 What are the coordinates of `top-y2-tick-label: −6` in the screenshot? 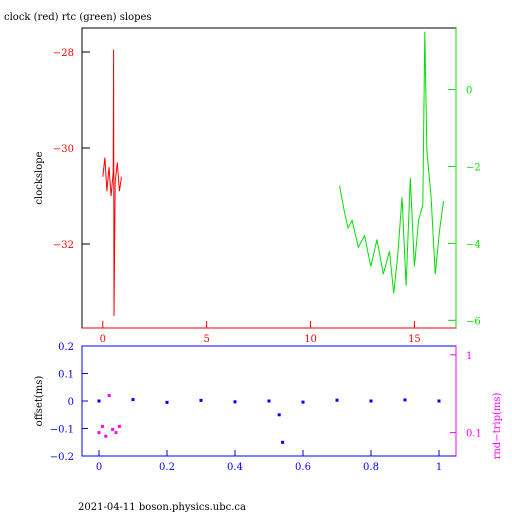 It's located at (473, 321).